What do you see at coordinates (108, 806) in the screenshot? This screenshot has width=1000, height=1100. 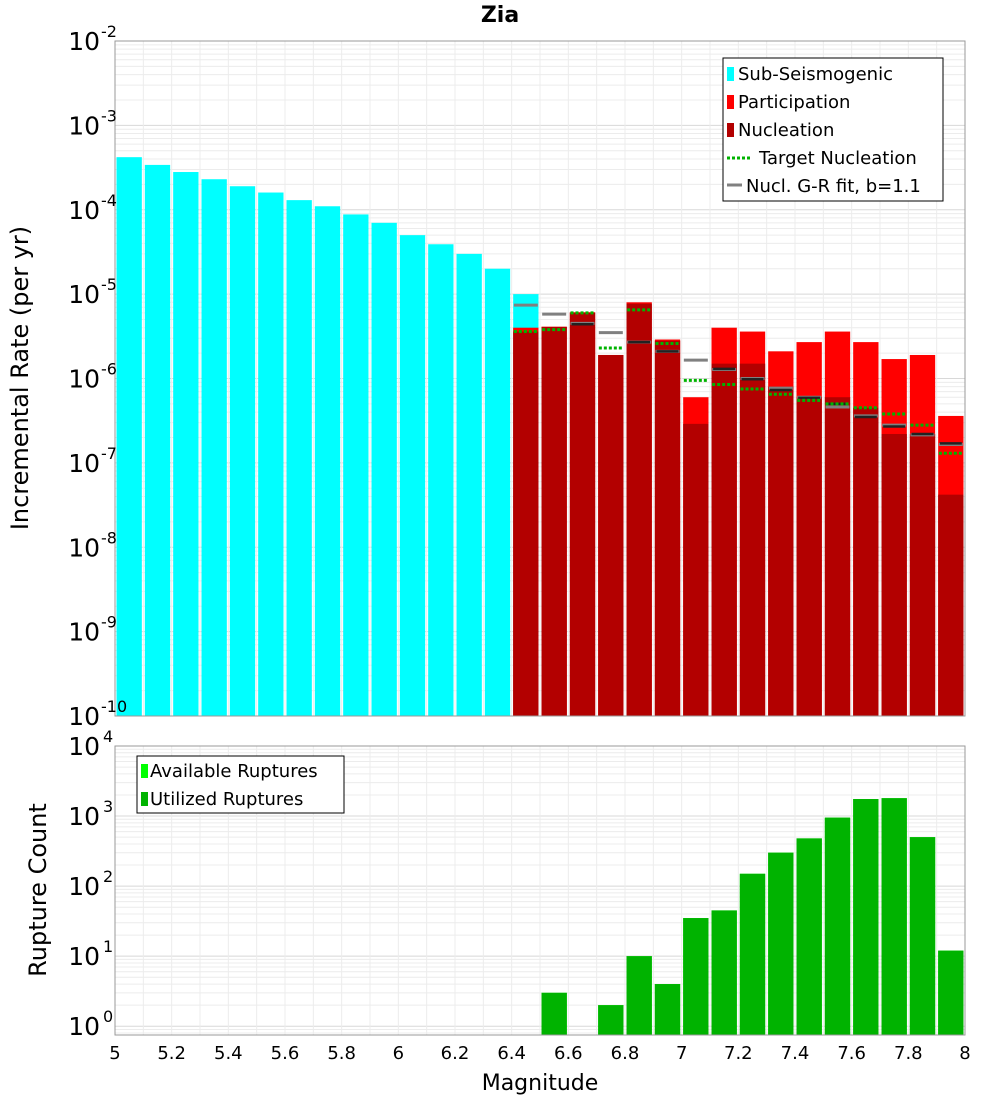 I see `y-tick-exponent: 3` at bounding box center [108, 806].